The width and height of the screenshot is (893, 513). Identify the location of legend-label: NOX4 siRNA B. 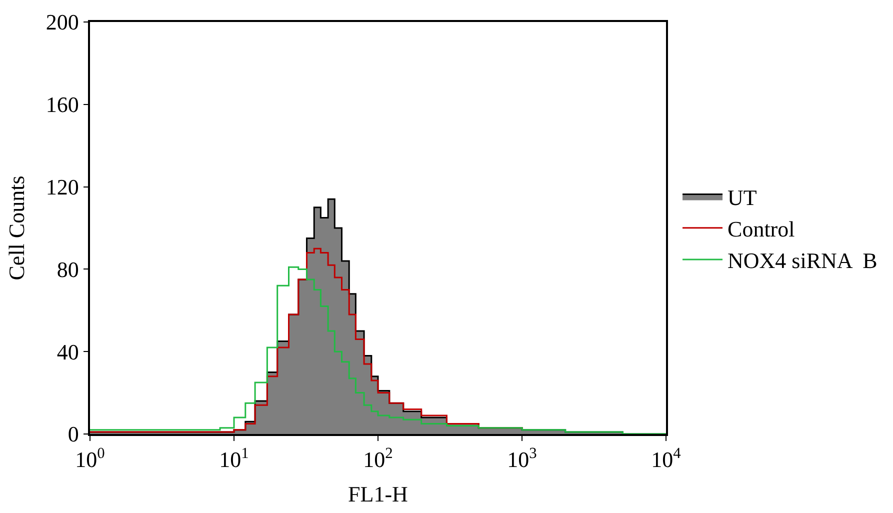
(803, 261).